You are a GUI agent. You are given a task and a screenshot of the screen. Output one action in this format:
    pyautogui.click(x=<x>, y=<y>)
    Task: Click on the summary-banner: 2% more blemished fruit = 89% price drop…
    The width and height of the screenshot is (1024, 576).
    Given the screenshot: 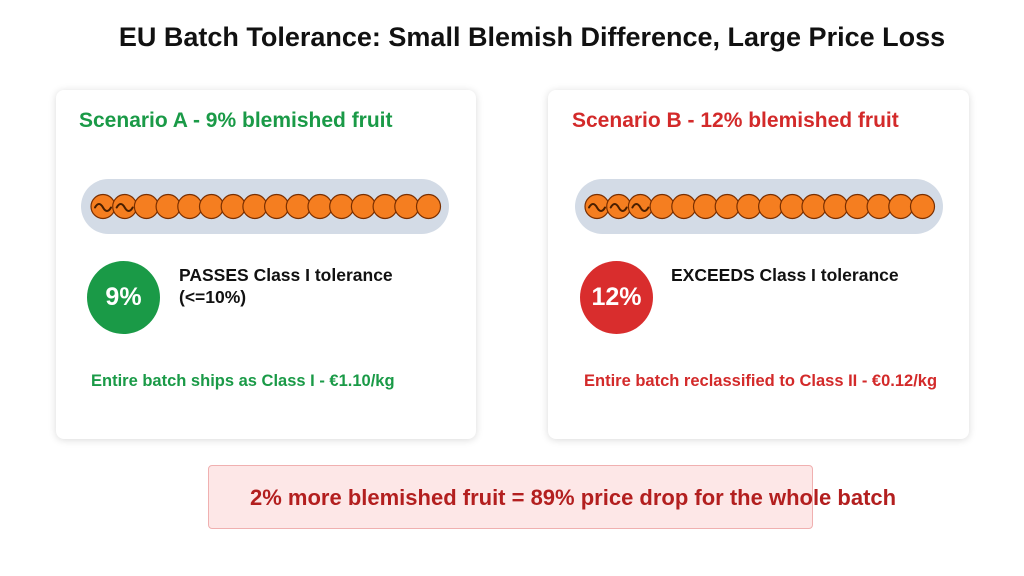 What is the action you would take?
    pyautogui.click(x=552, y=497)
    